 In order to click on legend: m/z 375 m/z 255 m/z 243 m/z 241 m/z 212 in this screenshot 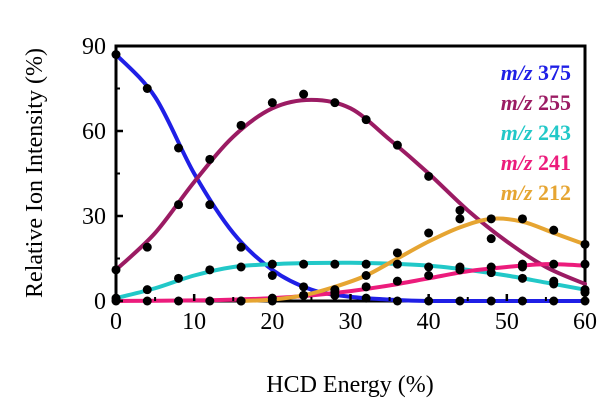, I will do `click(536, 132)`.